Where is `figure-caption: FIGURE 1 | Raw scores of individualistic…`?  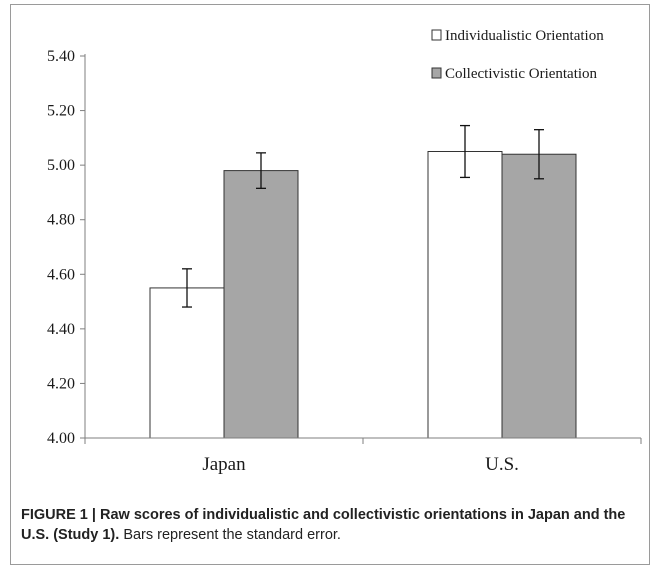 figure-caption: FIGURE 1 | Raw scores of individualistic… is located at coordinates (333, 525).